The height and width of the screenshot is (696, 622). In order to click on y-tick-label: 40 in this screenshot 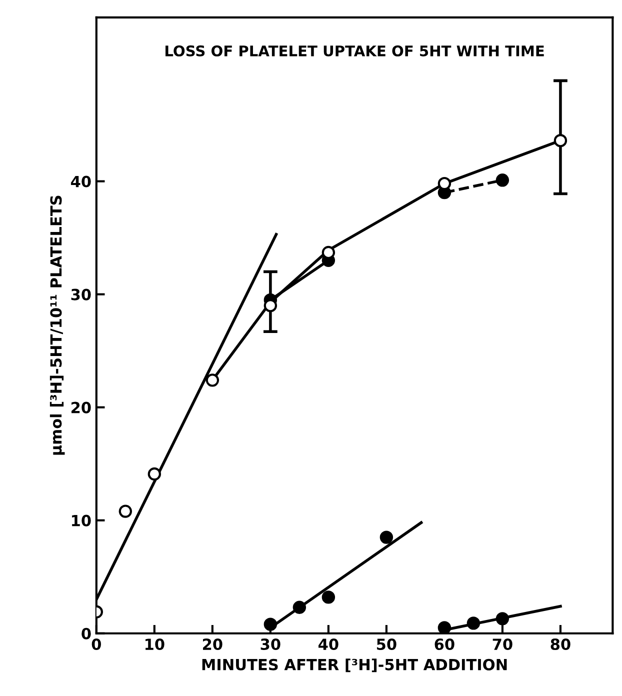, I will do `click(80, 182)`.